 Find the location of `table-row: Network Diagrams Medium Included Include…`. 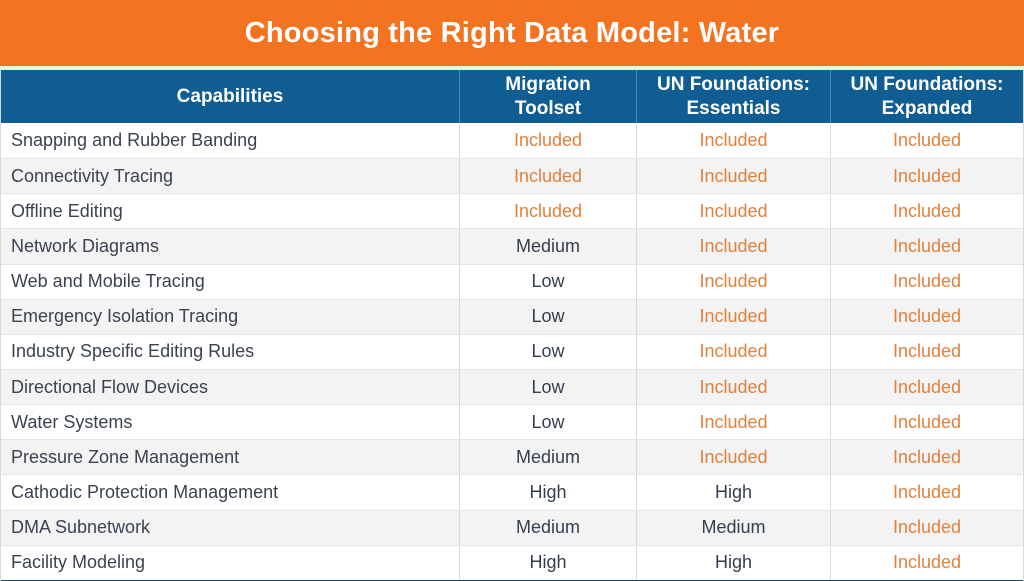

table-row: Network Diagrams Medium Included Include… is located at coordinates (512, 246).